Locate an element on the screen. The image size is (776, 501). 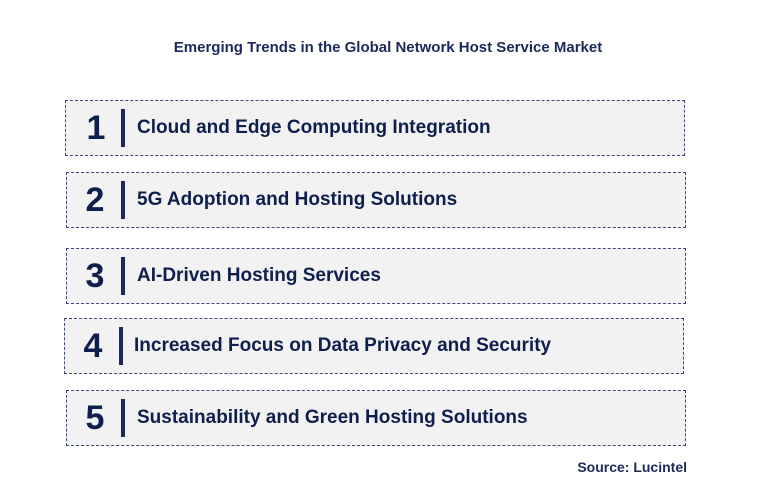
trend-number: 1 is located at coordinates (96, 127).